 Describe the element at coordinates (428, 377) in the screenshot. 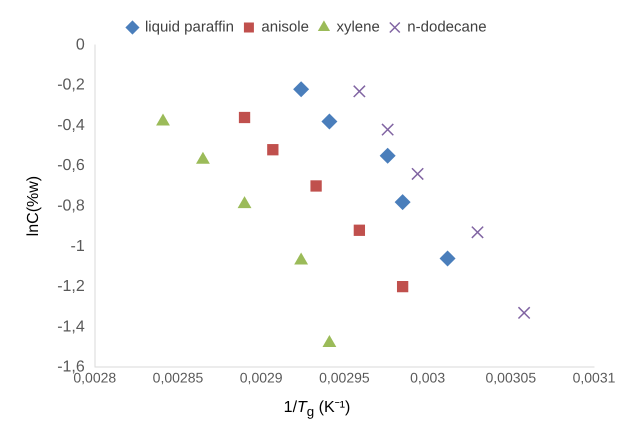

I see `x-tick-label: 0,003` at that location.